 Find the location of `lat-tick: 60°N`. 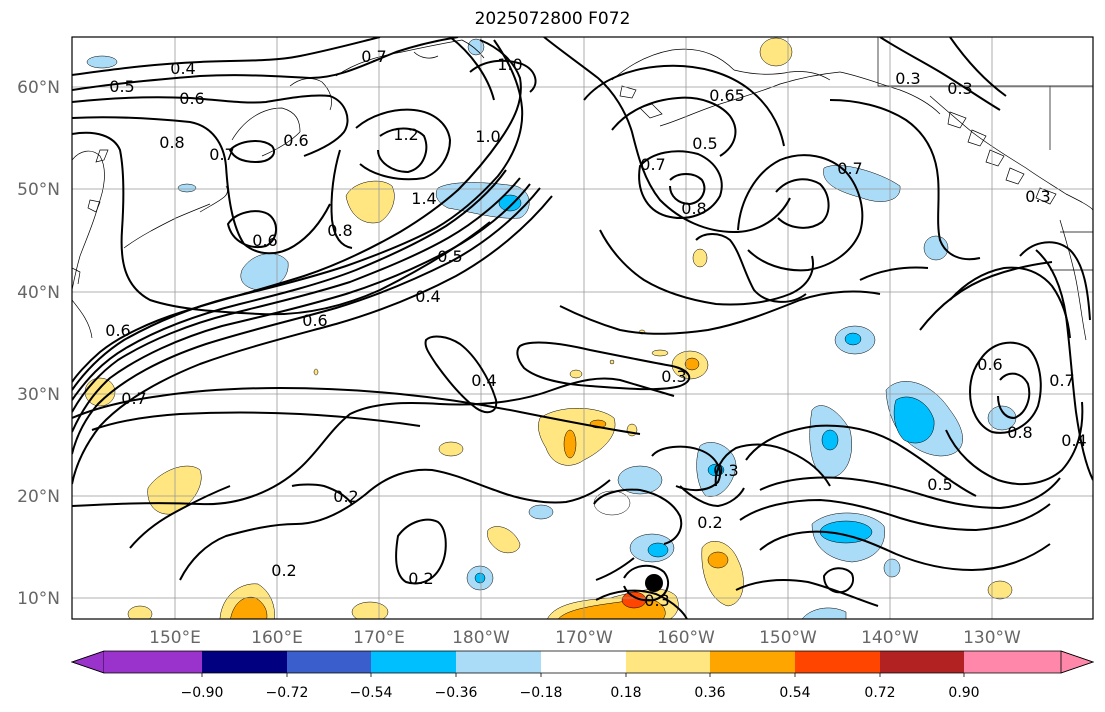

lat-tick: 60°N is located at coordinates (38, 88).